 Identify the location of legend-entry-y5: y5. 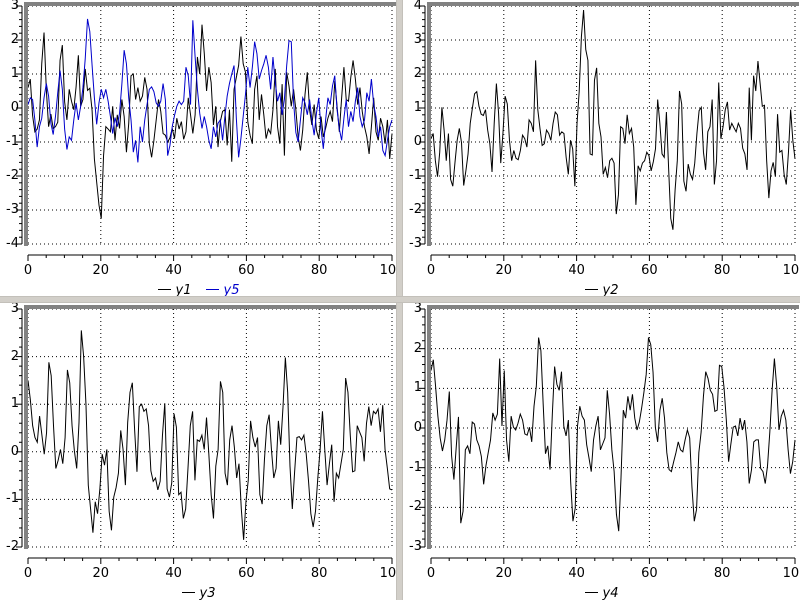
(222, 290).